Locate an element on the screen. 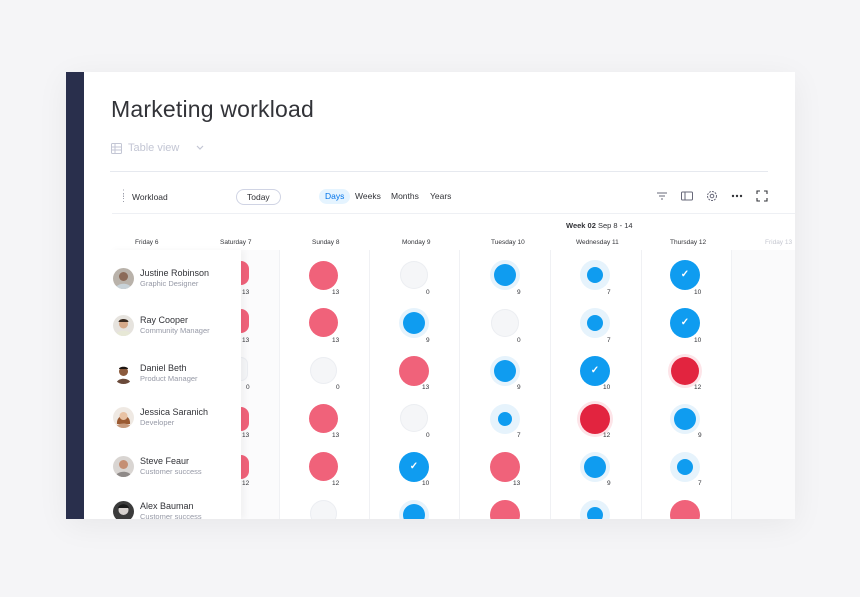 The image size is (860, 597). day-header: Wednesday 11 is located at coordinates (597, 242).